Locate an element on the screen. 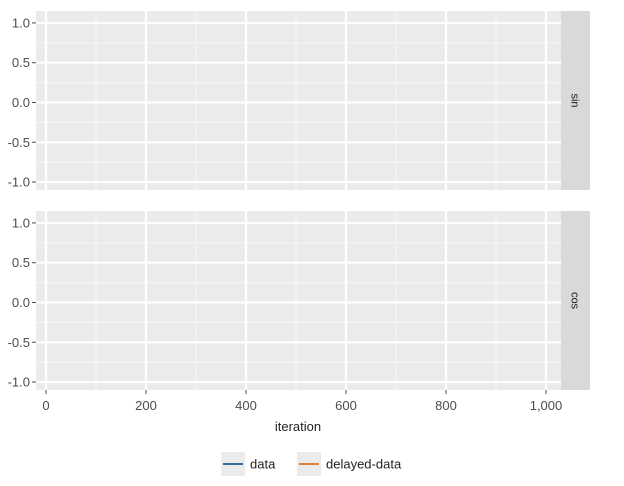  legend-item-delayed-data: delayed-data is located at coordinates (349, 464).